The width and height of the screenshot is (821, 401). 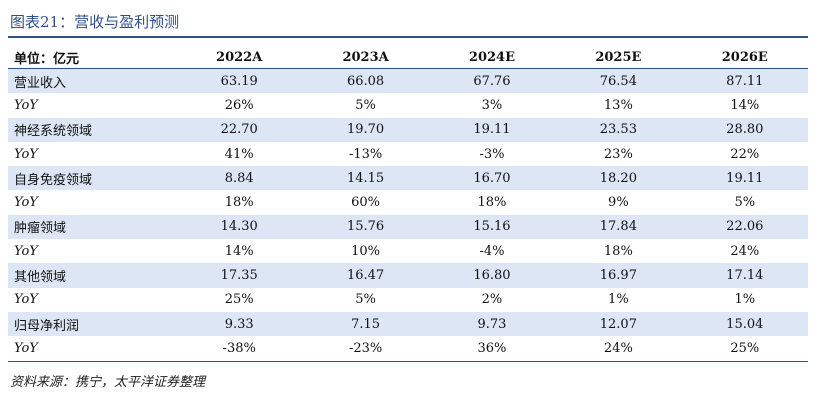 I want to click on table-cell: 60%, so click(x=366, y=203).